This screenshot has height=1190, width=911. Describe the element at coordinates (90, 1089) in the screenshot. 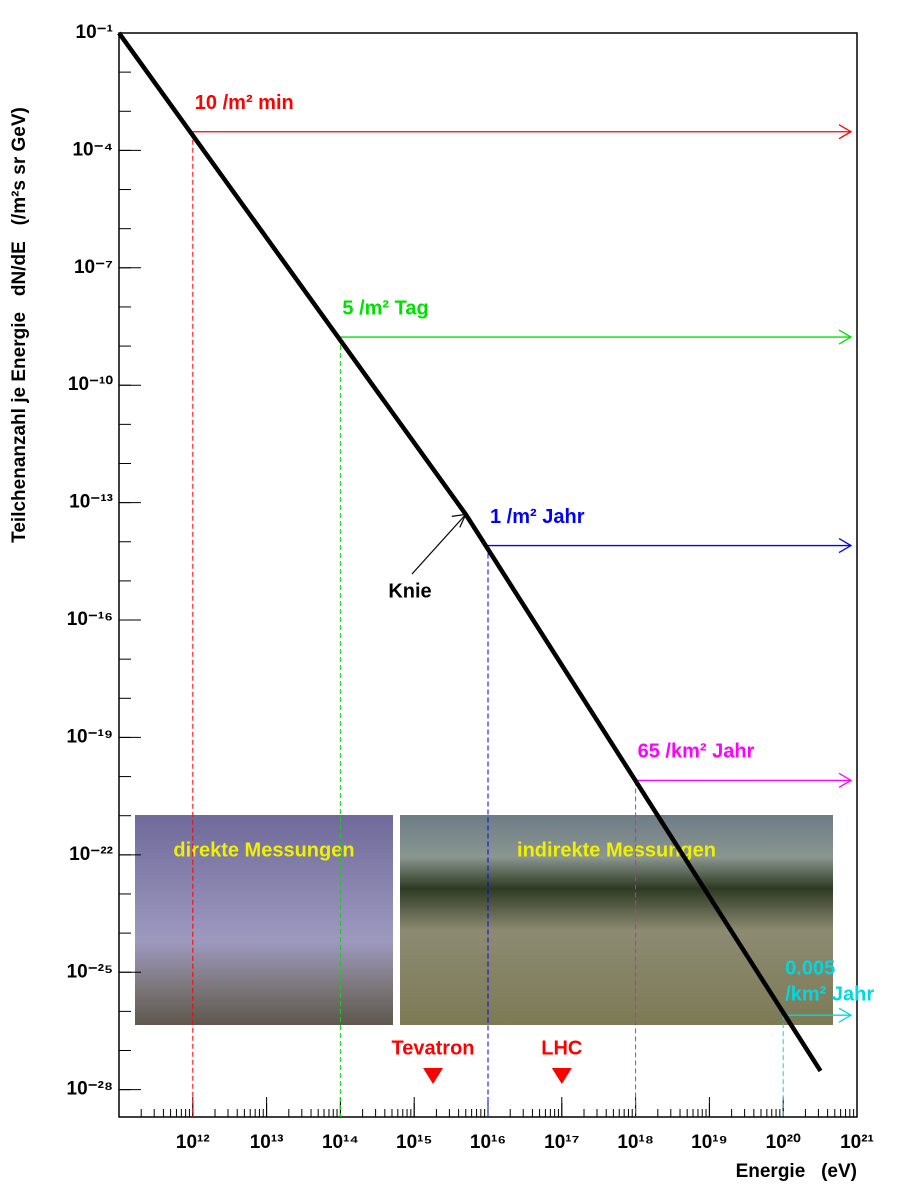

I see `y-tick-label: 10⁻²⁸` at that location.